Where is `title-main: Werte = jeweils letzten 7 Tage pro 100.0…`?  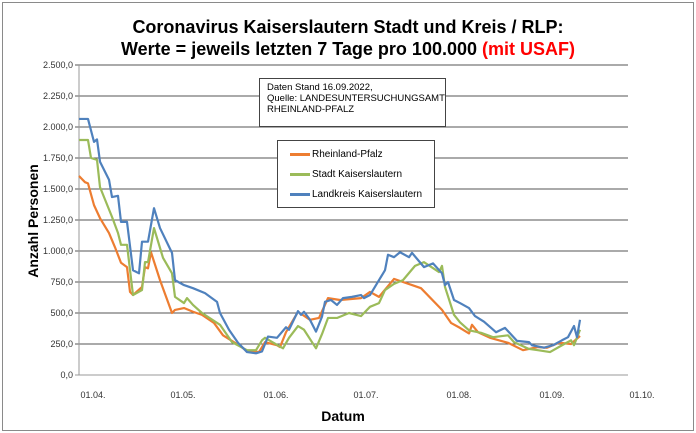 title-main: Werte = jeweils letzten 7 Tage pro 100.0… is located at coordinates (301, 49).